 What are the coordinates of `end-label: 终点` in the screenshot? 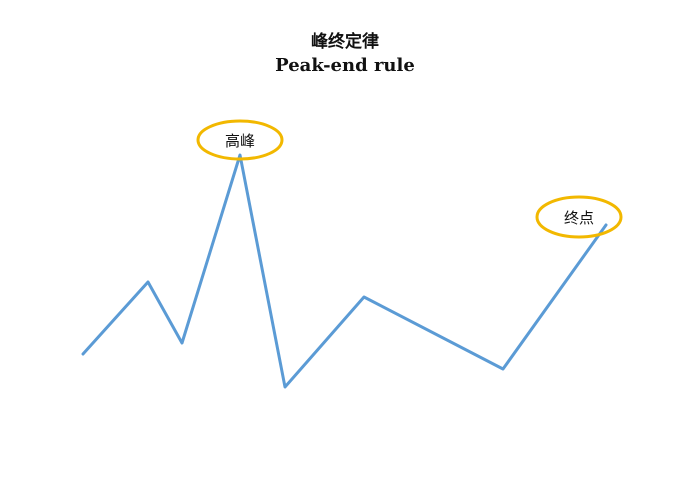 It's located at (579, 218).